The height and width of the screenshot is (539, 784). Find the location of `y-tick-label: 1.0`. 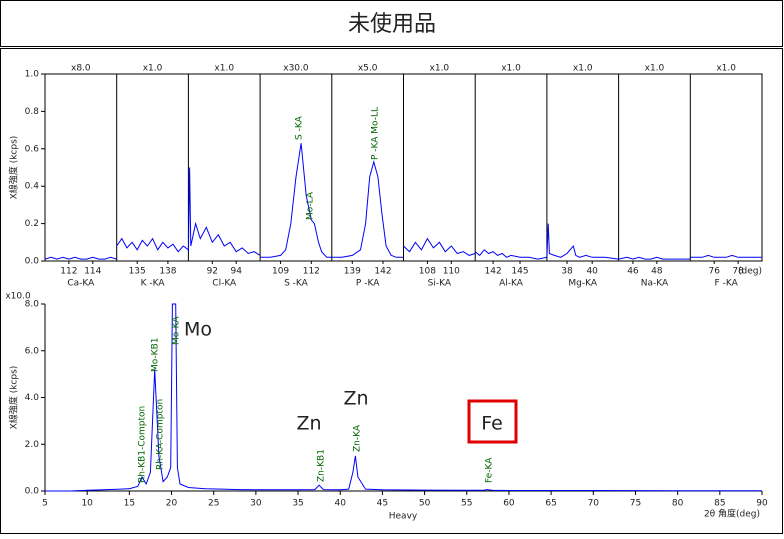

y-tick-label: 1.0 is located at coordinates (32, 75).